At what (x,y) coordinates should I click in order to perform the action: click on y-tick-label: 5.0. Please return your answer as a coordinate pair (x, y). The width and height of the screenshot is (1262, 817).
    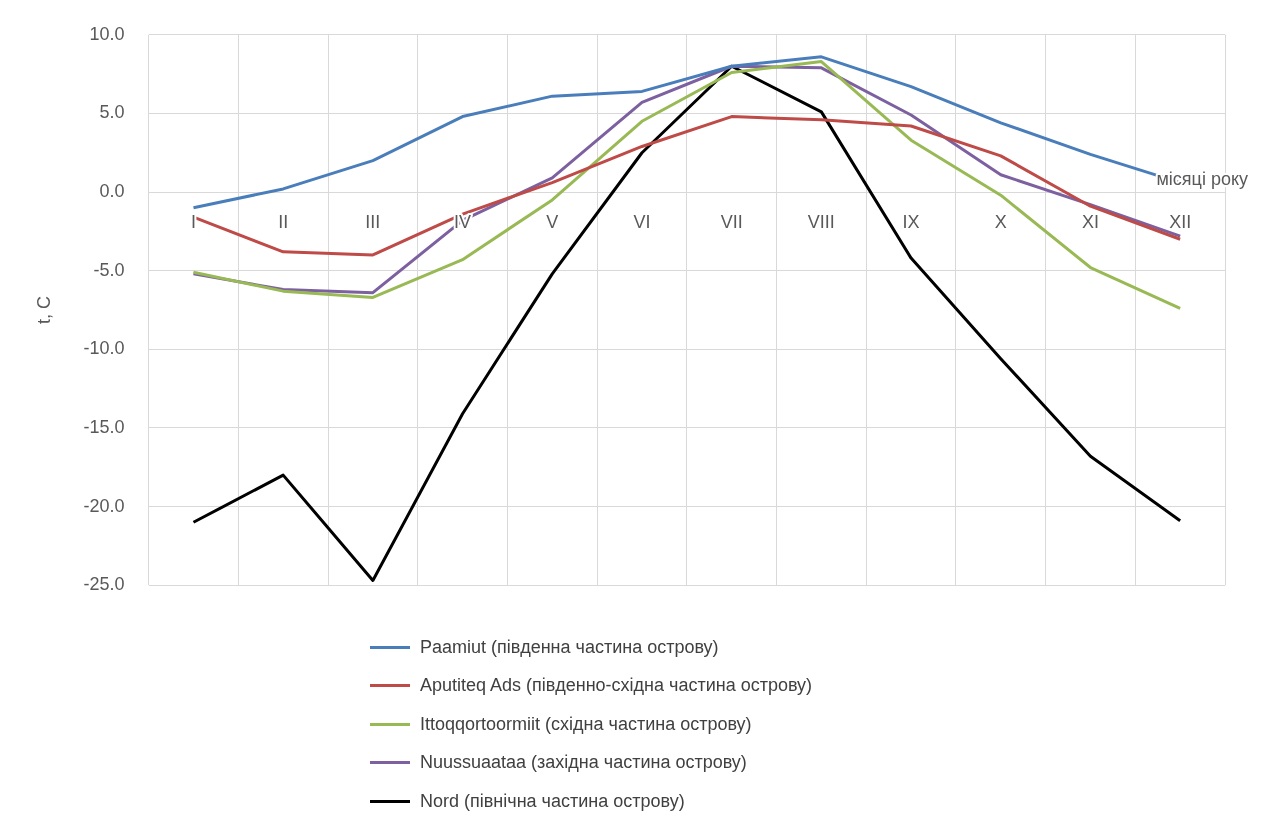
    Looking at the image, I should click on (112, 112).